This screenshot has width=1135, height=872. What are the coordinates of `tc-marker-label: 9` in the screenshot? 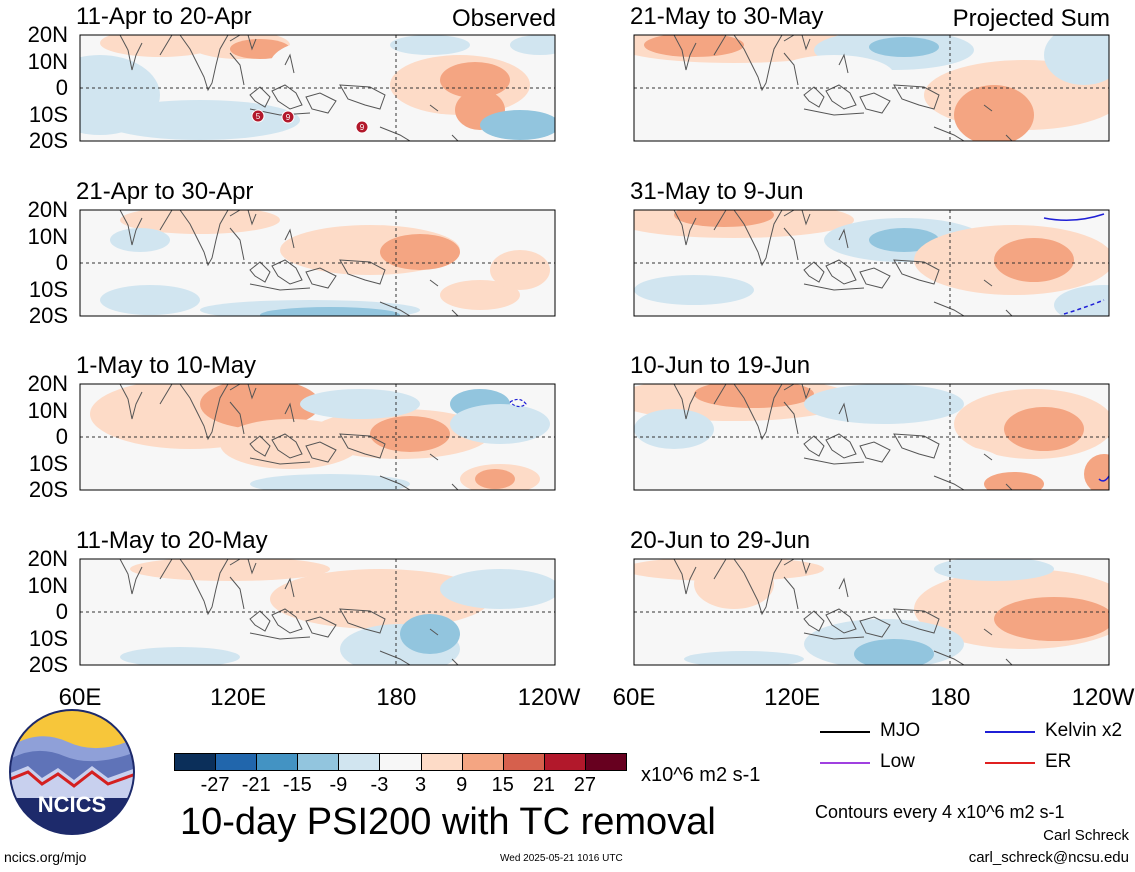 It's located at (362, 127).